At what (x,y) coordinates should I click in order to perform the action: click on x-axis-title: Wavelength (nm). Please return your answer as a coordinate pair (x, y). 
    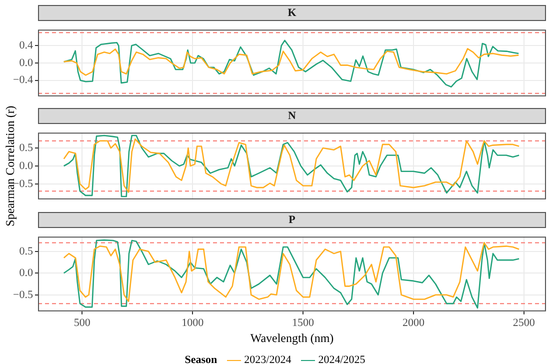
    Looking at the image, I should click on (292, 337).